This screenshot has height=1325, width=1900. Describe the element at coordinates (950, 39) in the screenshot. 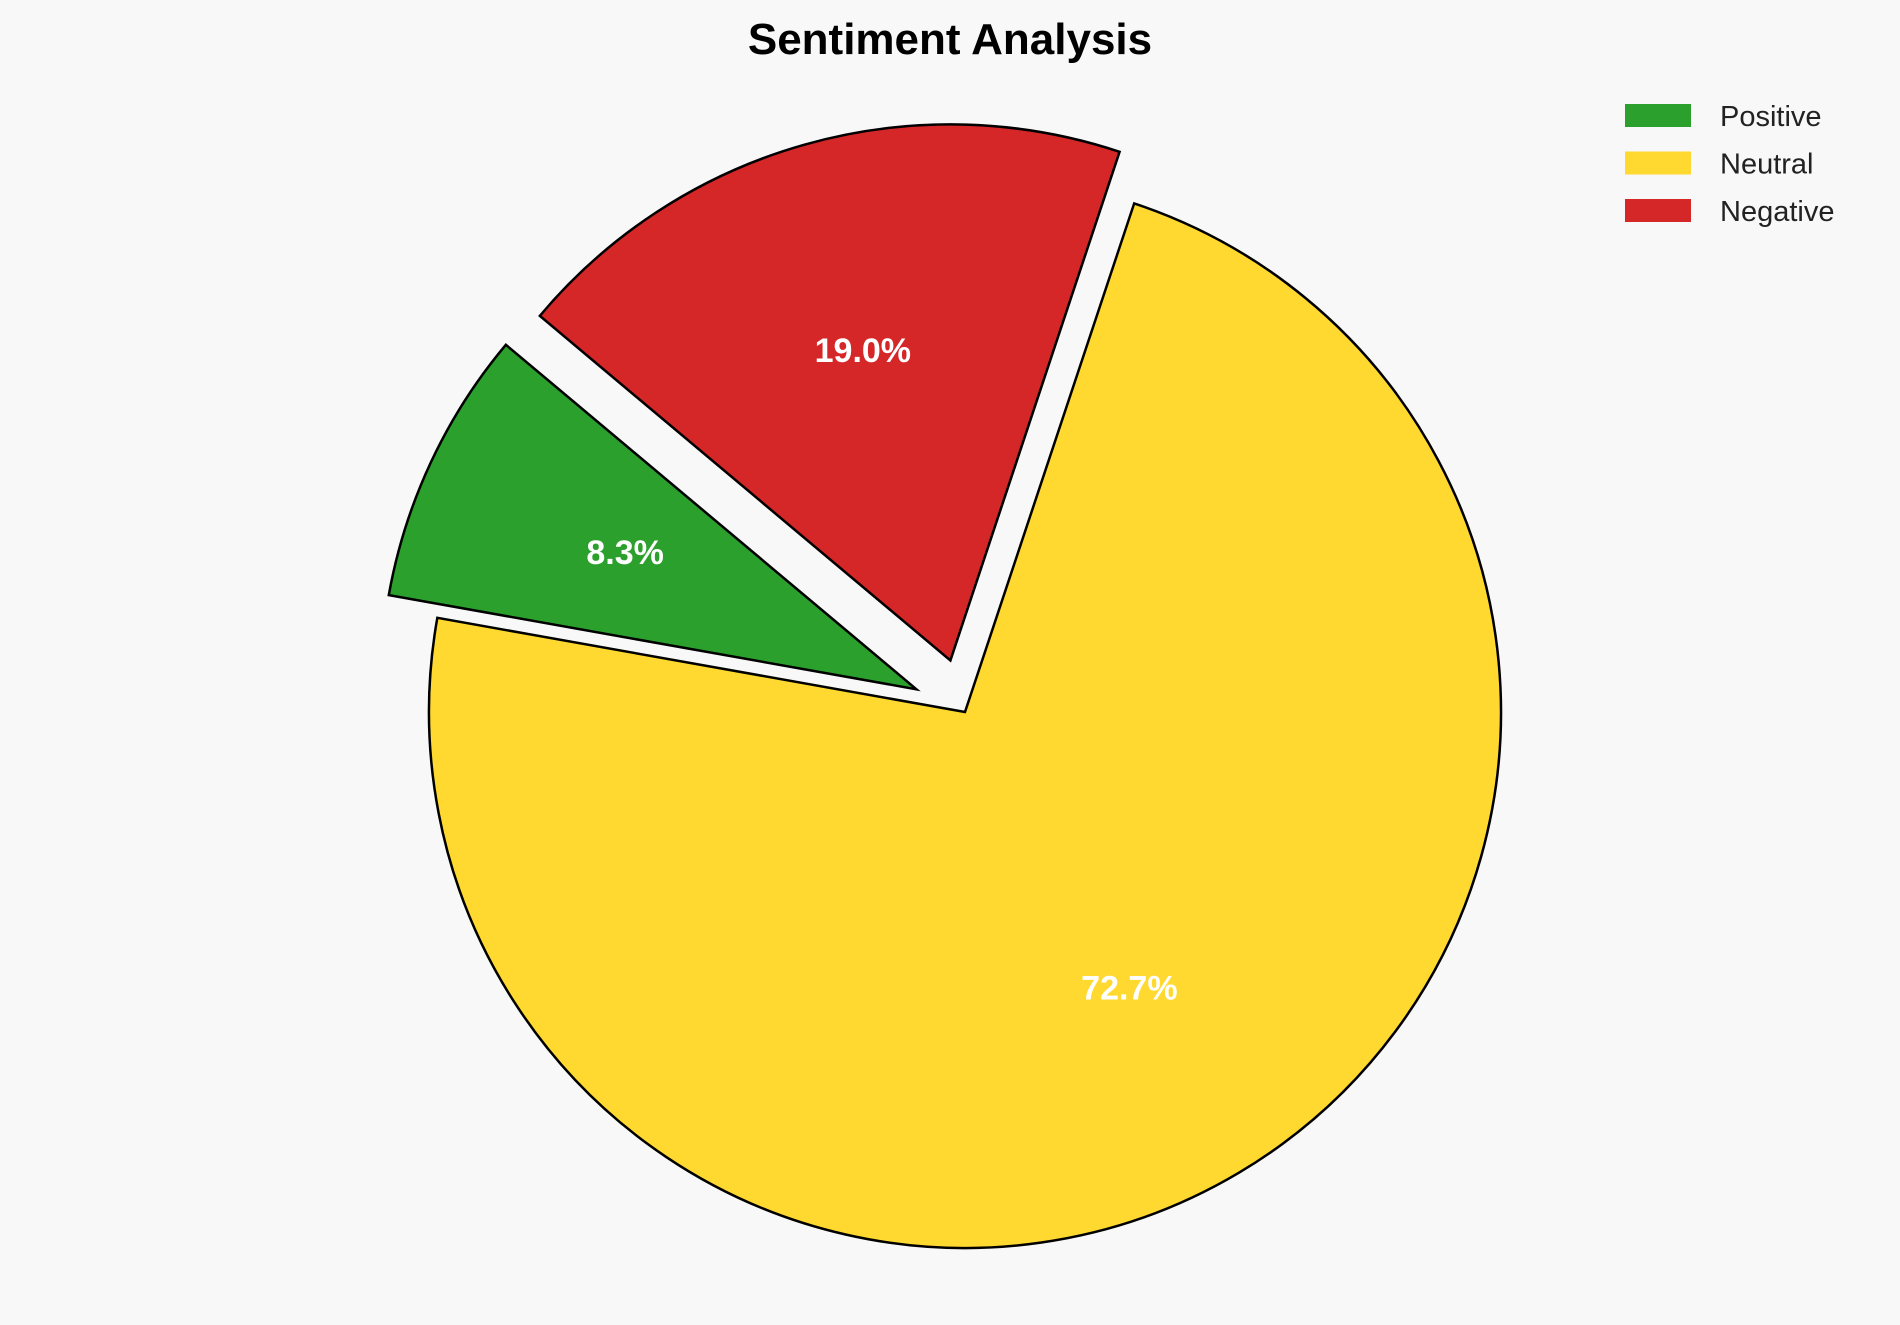

I see `chart-title: Sentiment Analysis` at that location.